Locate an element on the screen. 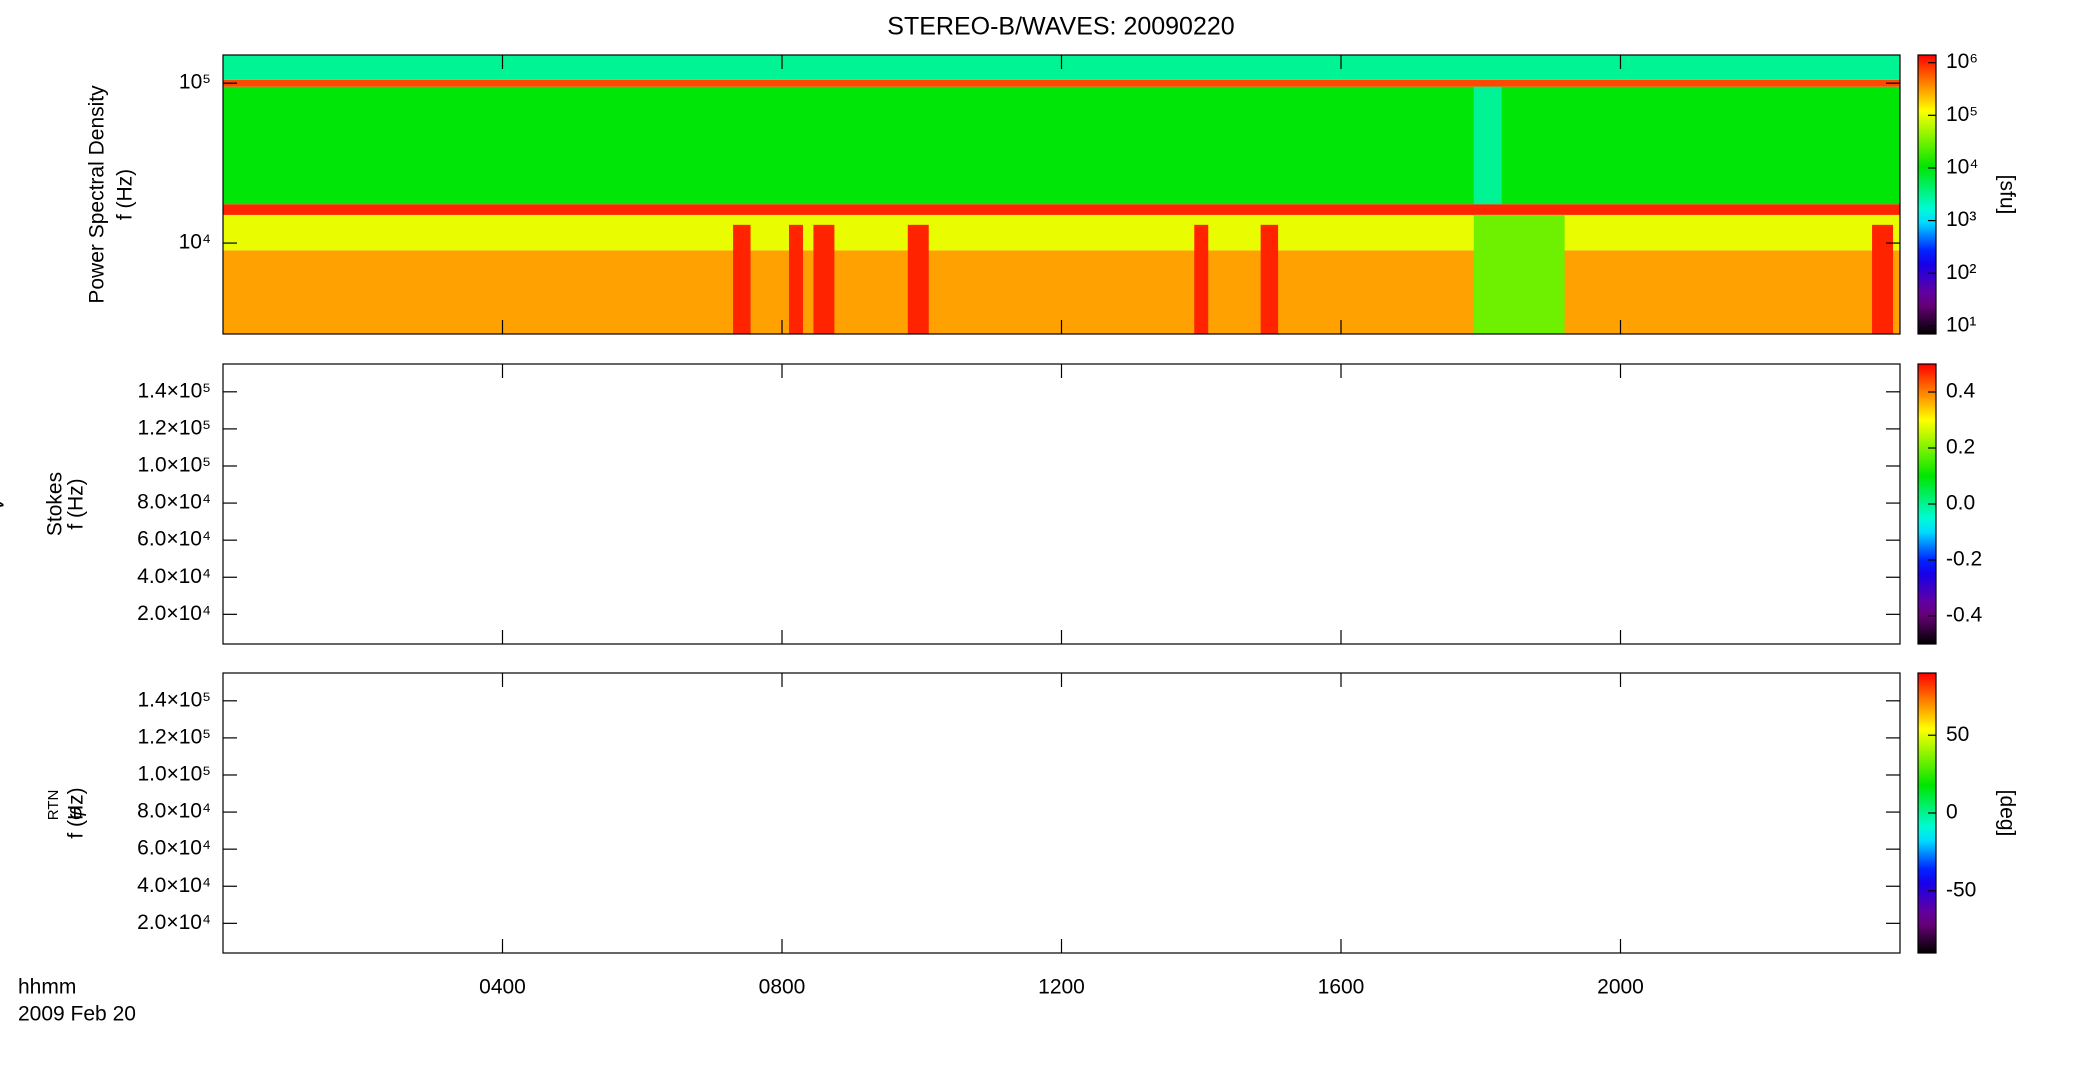  date-label: 2009 Feb 20 is located at coordinates (77, 1014).